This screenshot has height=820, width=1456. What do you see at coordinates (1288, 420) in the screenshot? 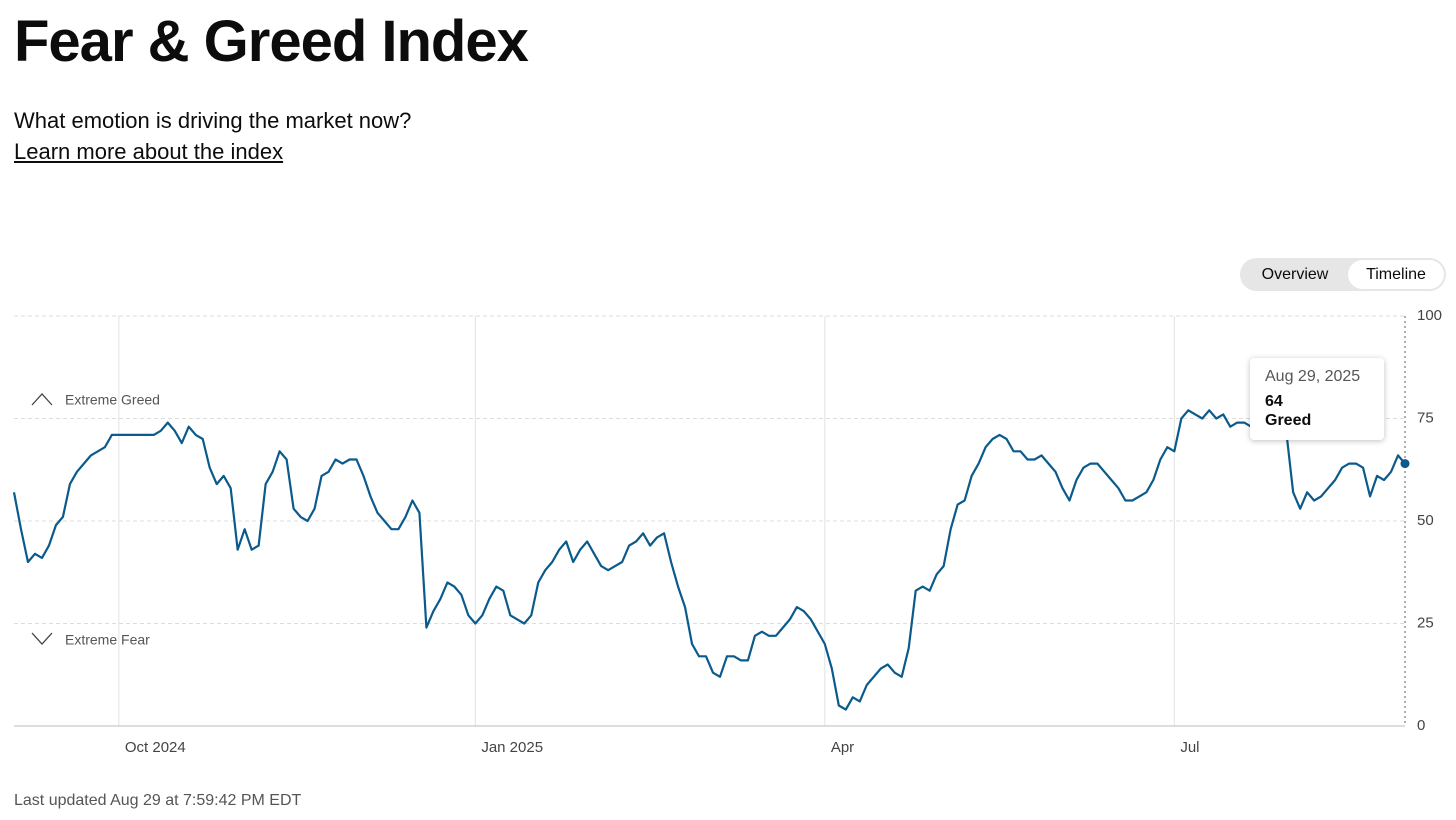
I see `tooltip-rating: Greed` at bounding box center [1288, 420].